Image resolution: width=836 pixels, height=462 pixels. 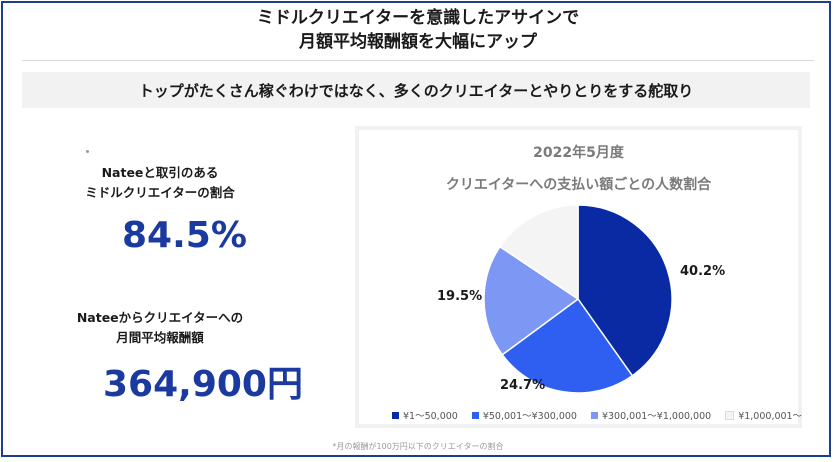 What do you see at coordinates (160, 337) in the screenshot?
I see `avg-label-line2: 月間平均報酬額` at bounding box center [160, 337].